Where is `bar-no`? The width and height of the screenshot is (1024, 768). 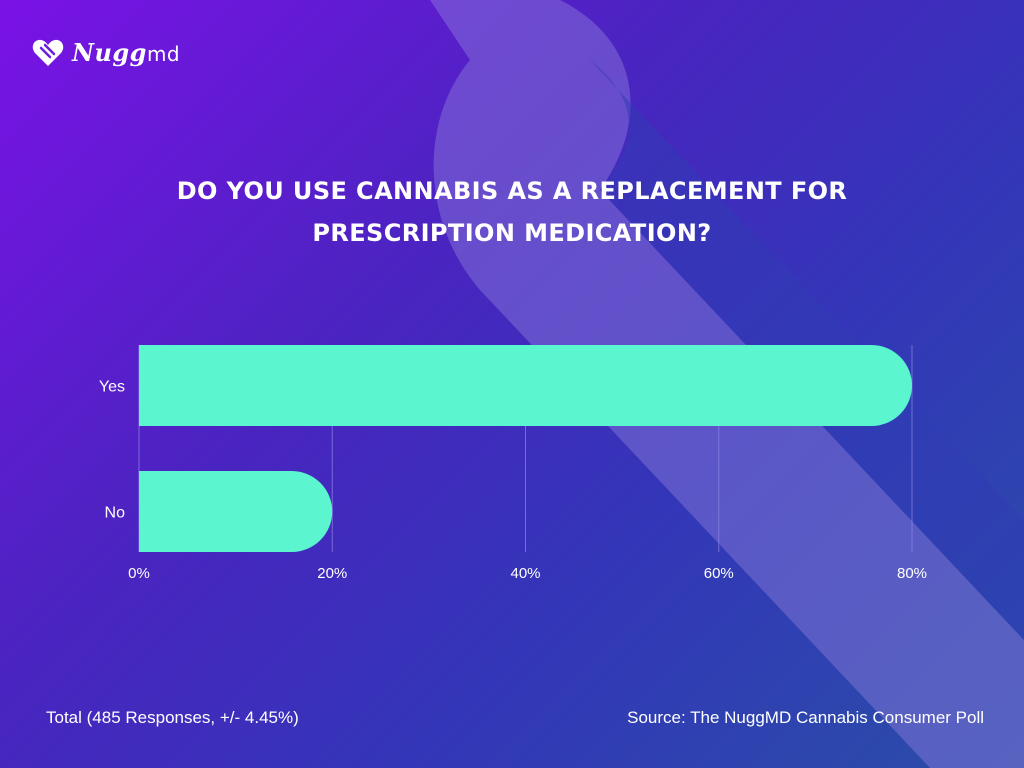 bar-no is located at coordinates (236, 511).